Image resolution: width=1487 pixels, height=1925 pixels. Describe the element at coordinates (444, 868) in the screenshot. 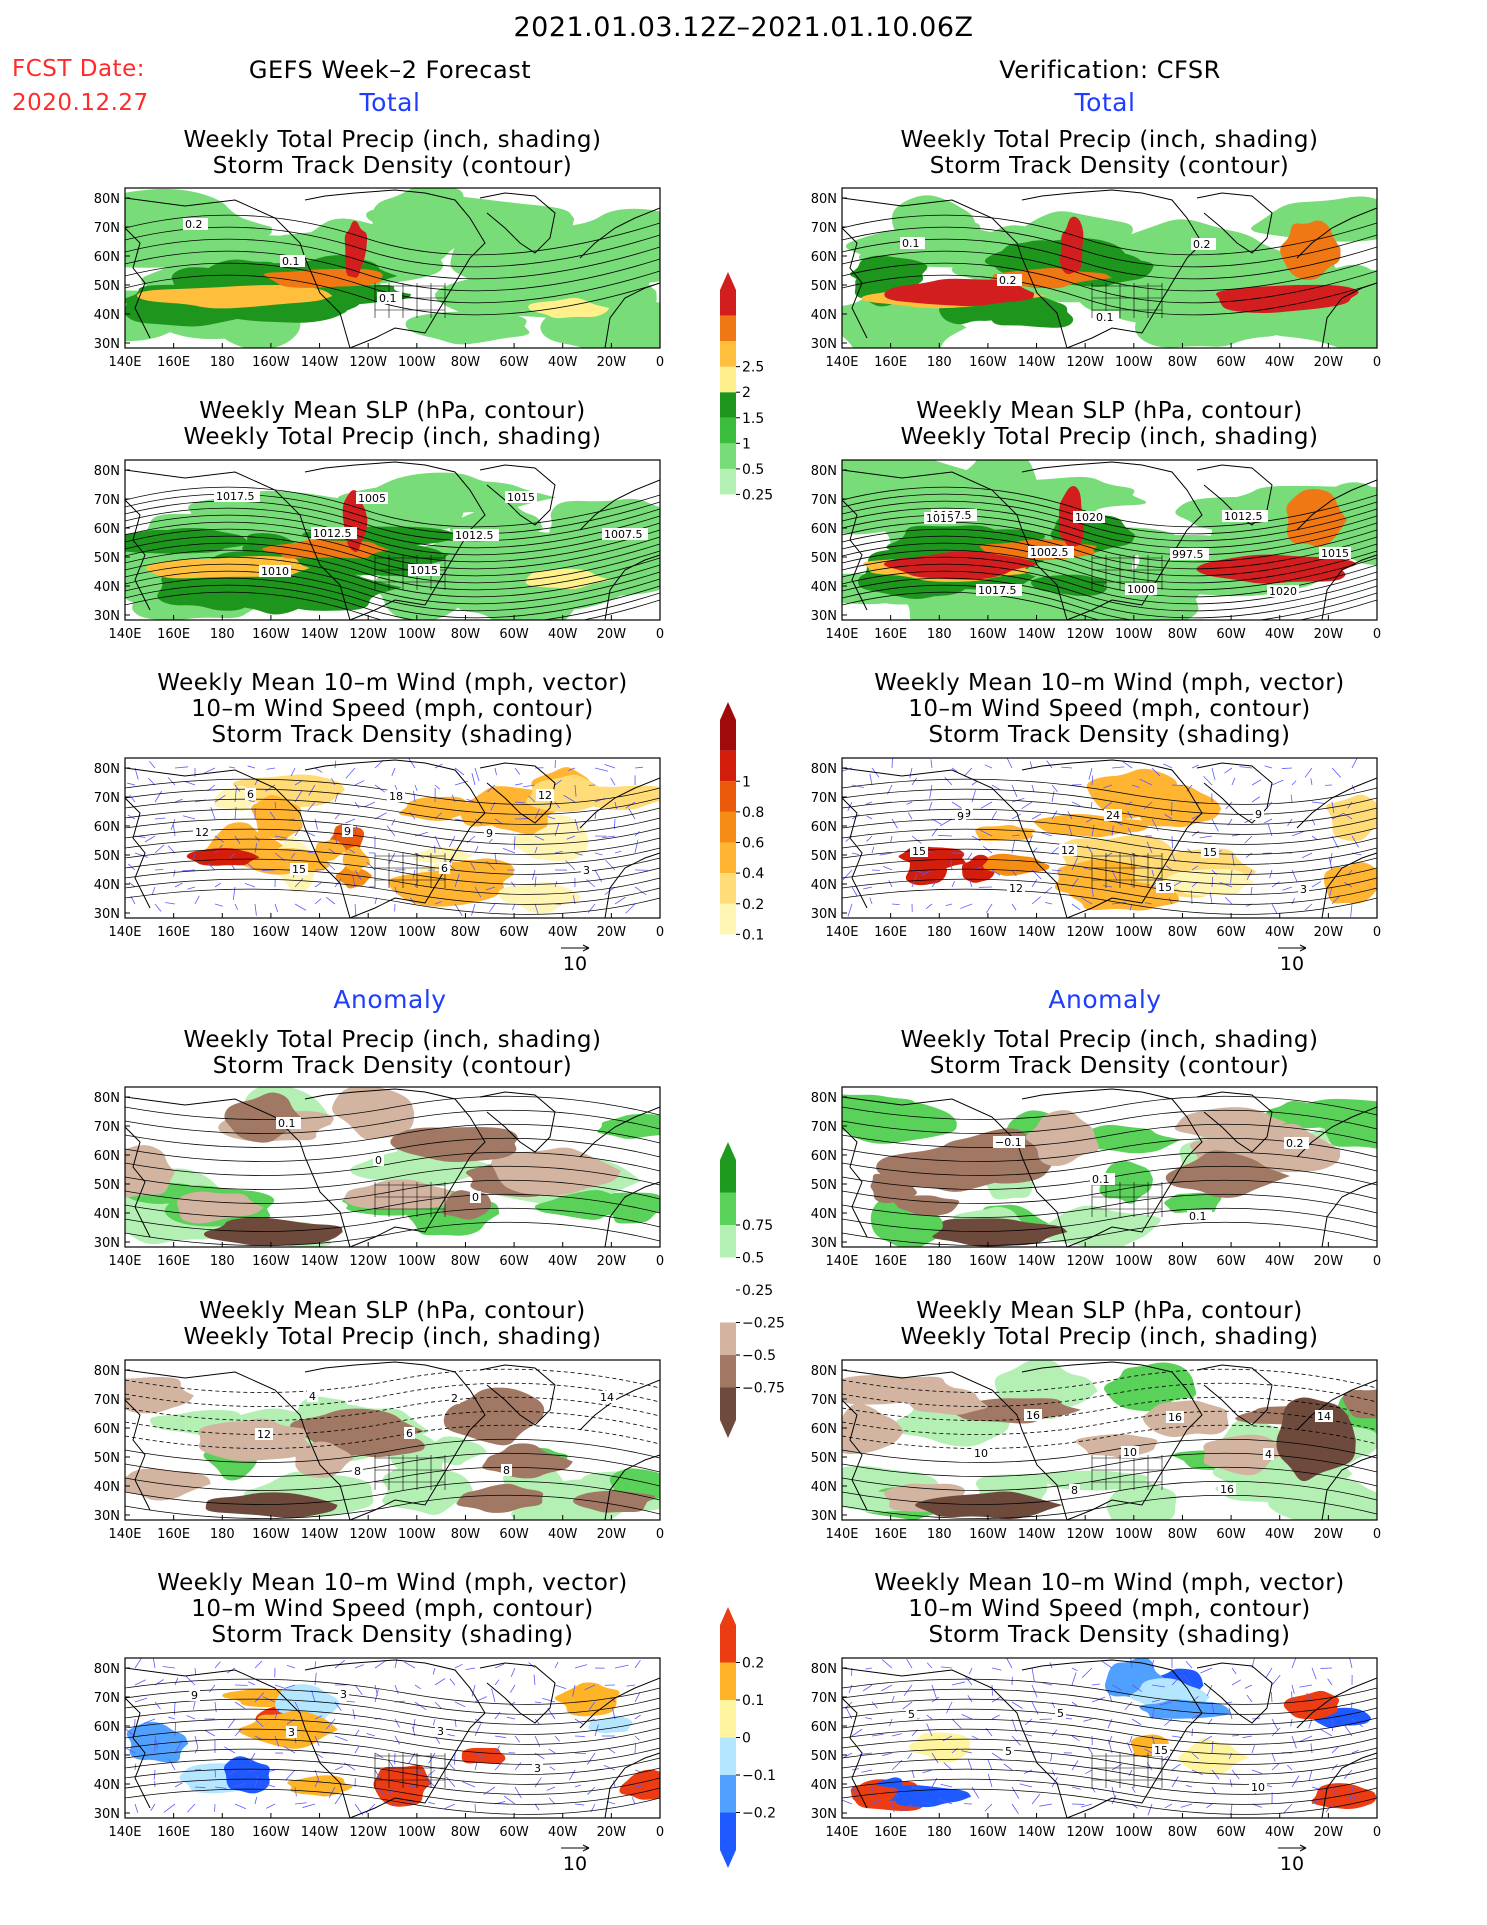

I see `contour-label: 6` at that location.